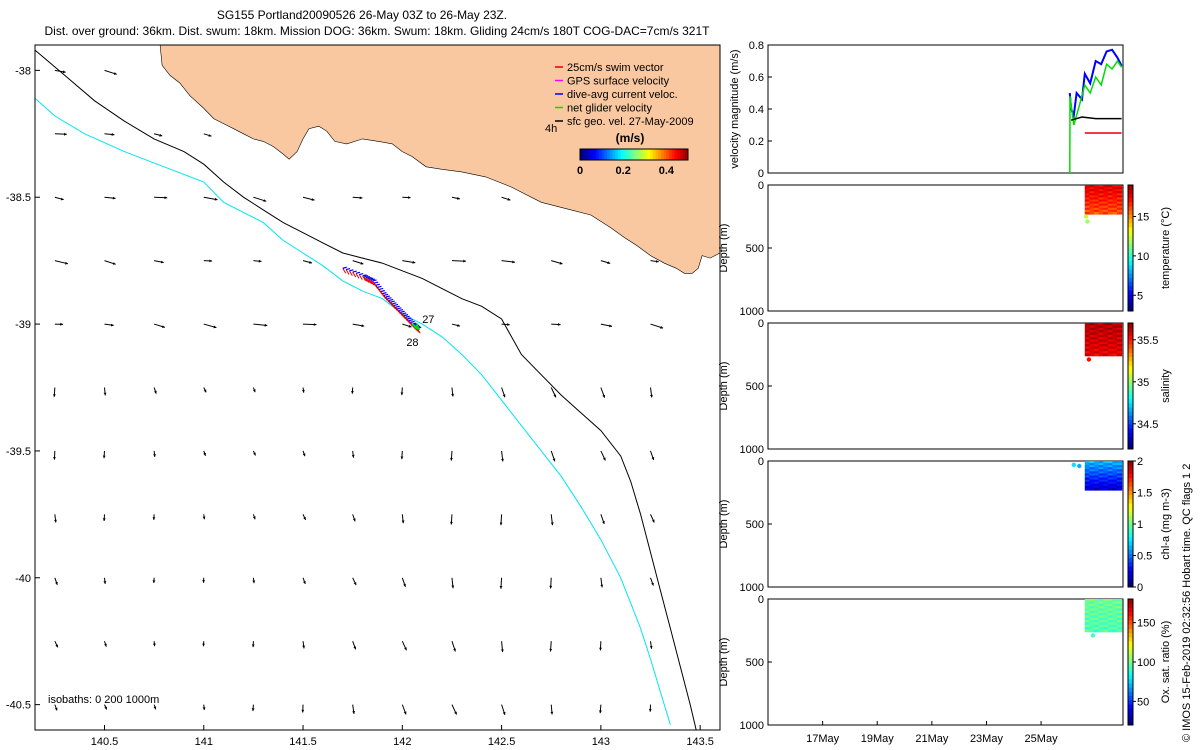 The height and width of the screenshot is (750, 1200). Describe the element at coordinates (428, 320) in the screenshot. I see `track-label: 27` at that location.